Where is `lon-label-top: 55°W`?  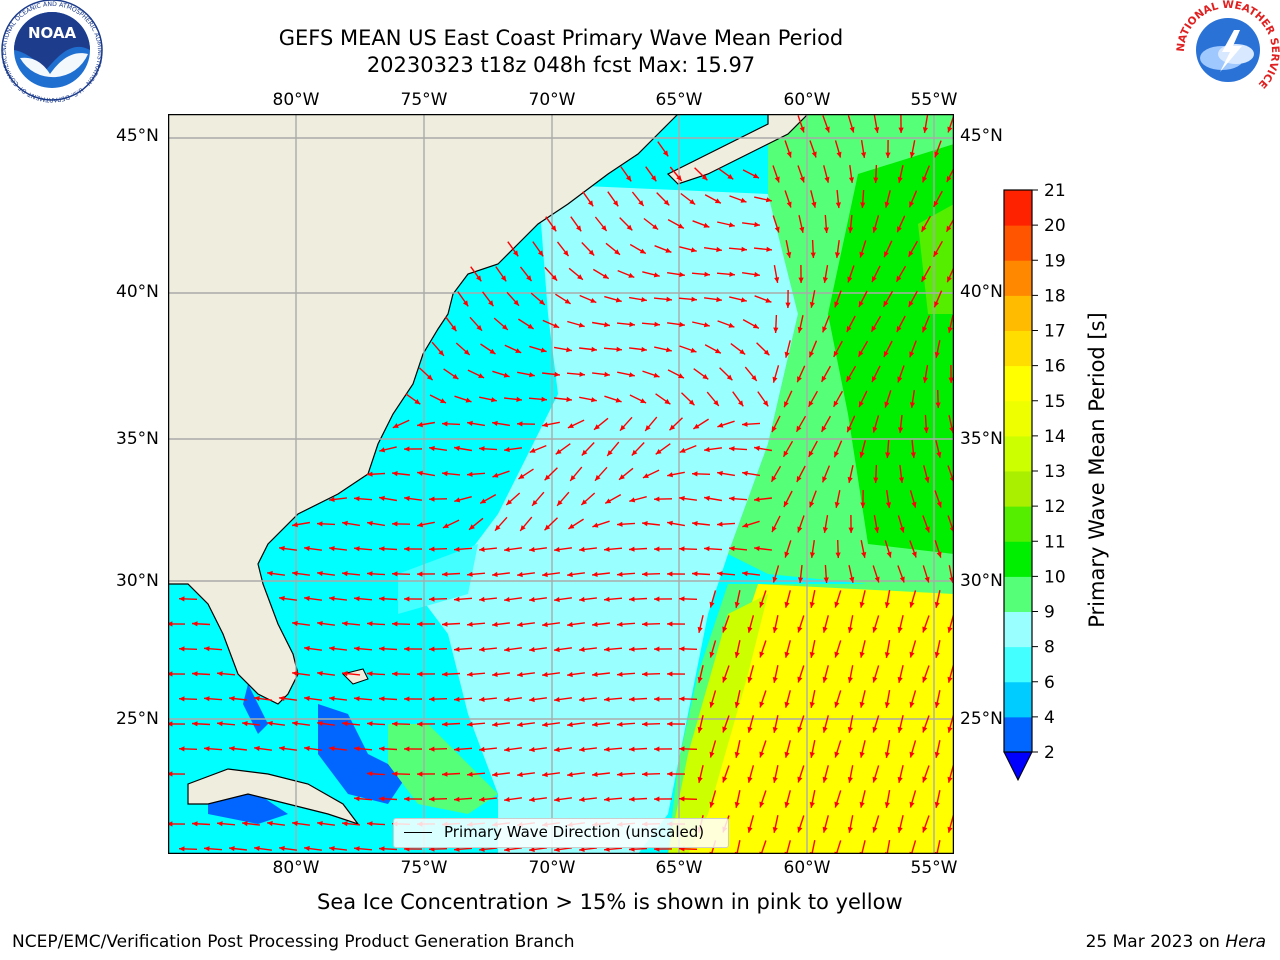 lon-label-top: 55°W is located at coordinates (934, 100).